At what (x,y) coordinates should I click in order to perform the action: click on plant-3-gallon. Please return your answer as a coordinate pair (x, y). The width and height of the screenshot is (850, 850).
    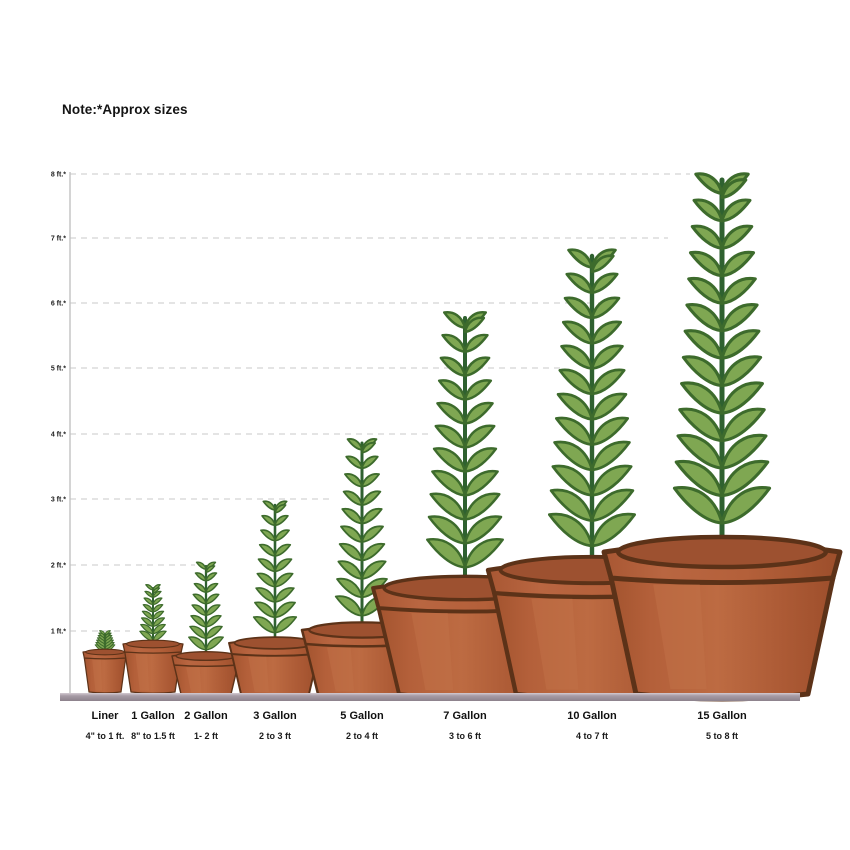
    Looking at the image, I should click on (275, 574).